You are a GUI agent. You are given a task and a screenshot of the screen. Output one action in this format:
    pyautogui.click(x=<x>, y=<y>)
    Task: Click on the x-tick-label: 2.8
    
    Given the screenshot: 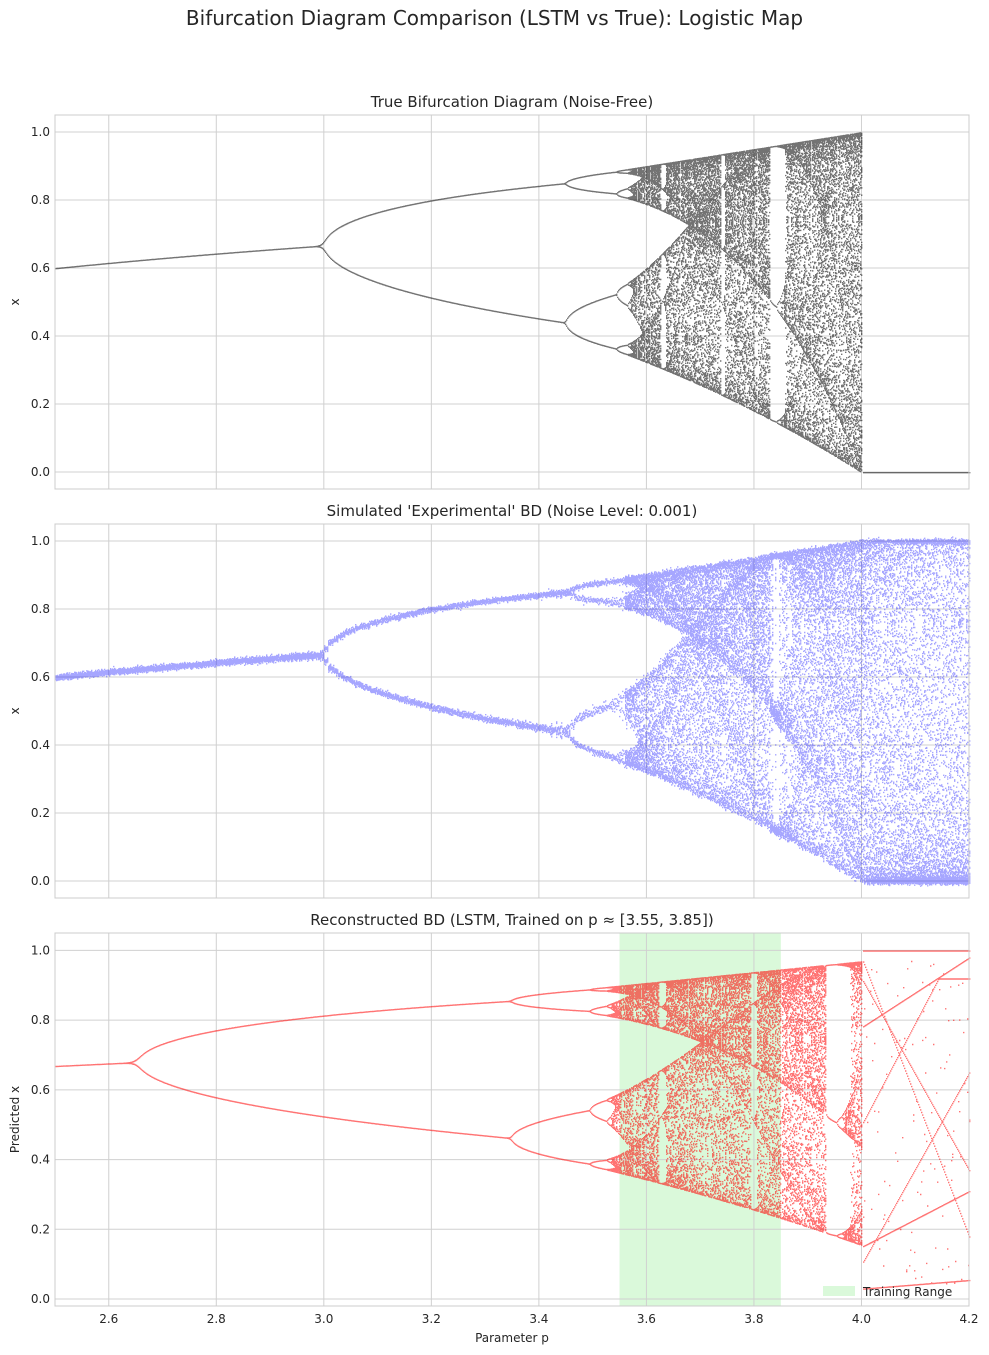 What is the action you would take?
    pyautogui.click(x=216, y=1319)
    